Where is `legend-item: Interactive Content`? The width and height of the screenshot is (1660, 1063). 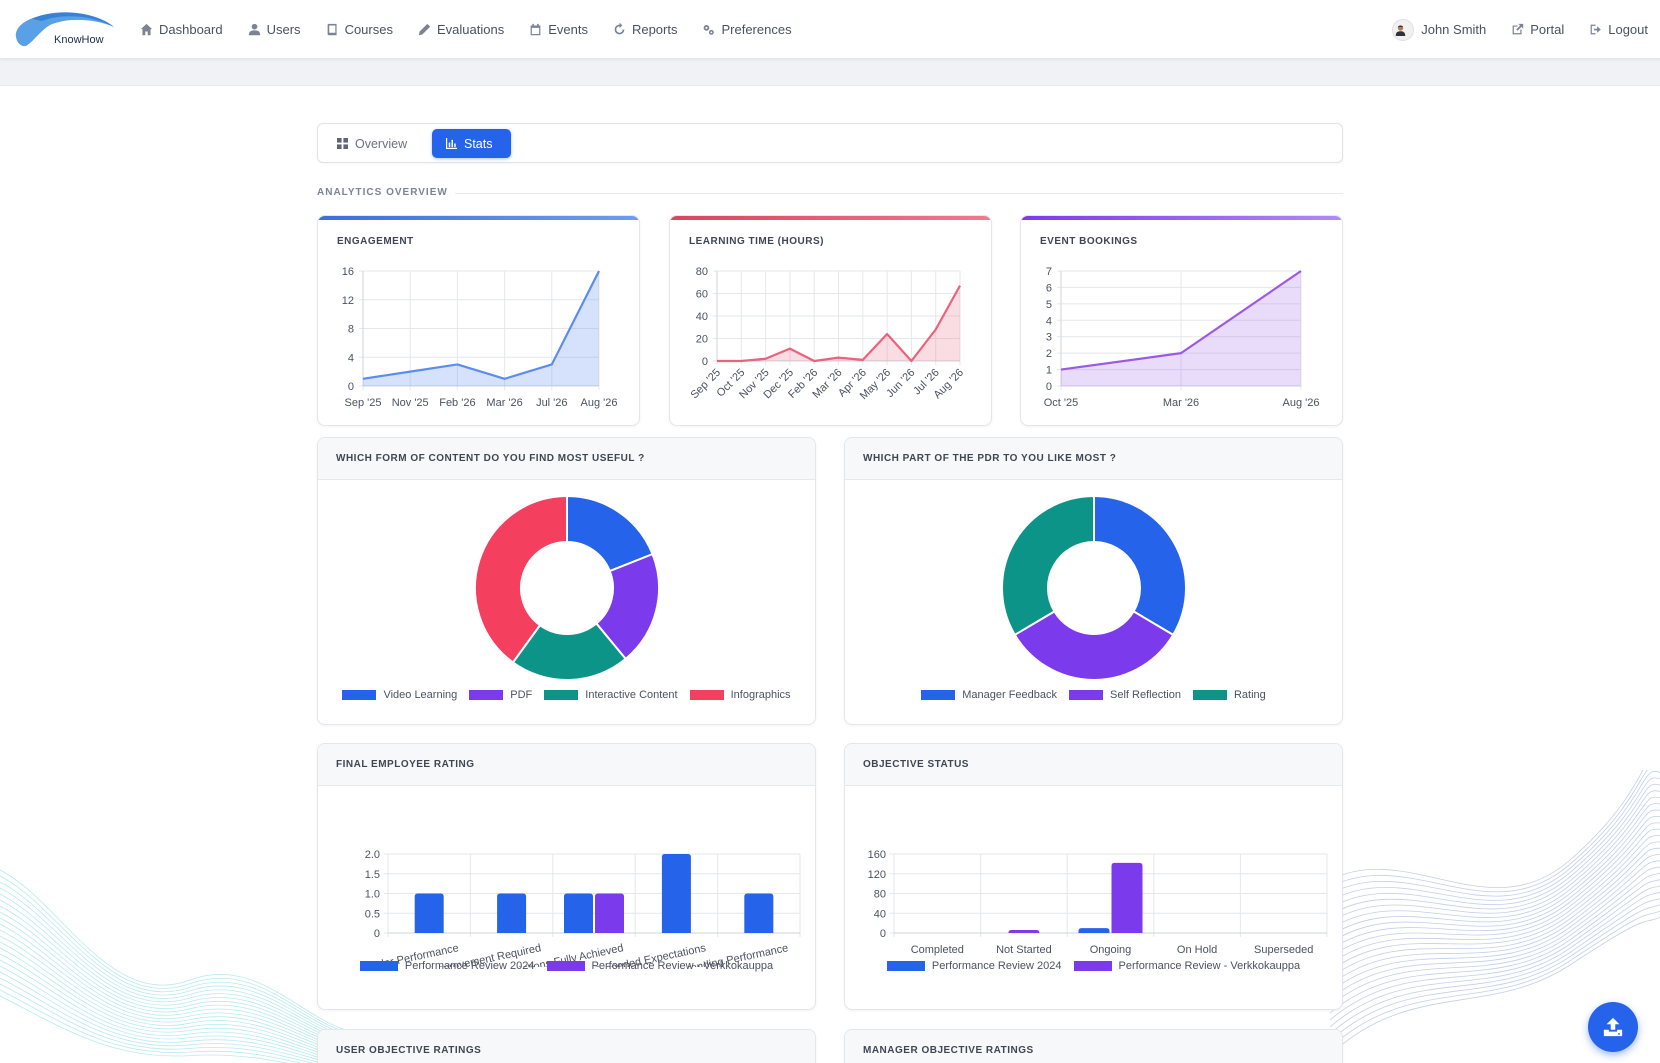 legend-item: Interactive Content is located at coordinates (611, 695).